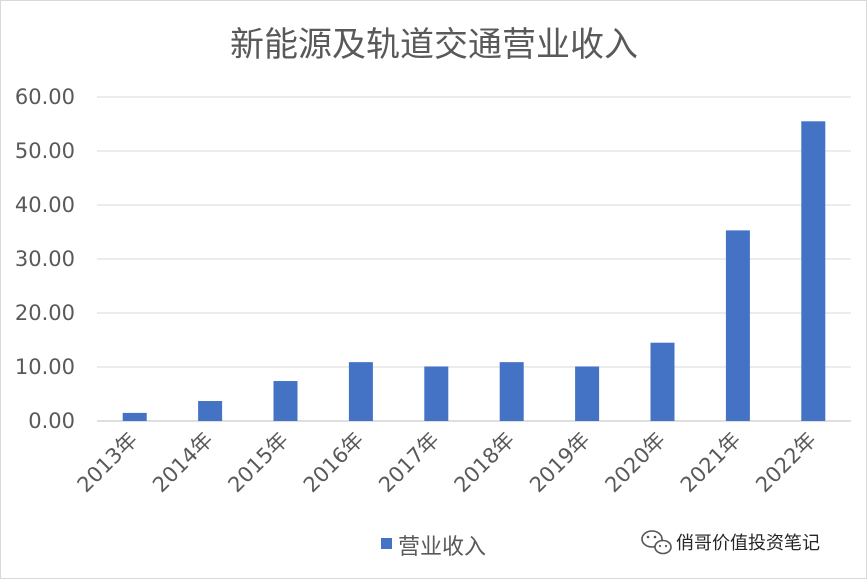  I want to click on watermark-text: 俏哥价值投资笔记, so click(748, 543).